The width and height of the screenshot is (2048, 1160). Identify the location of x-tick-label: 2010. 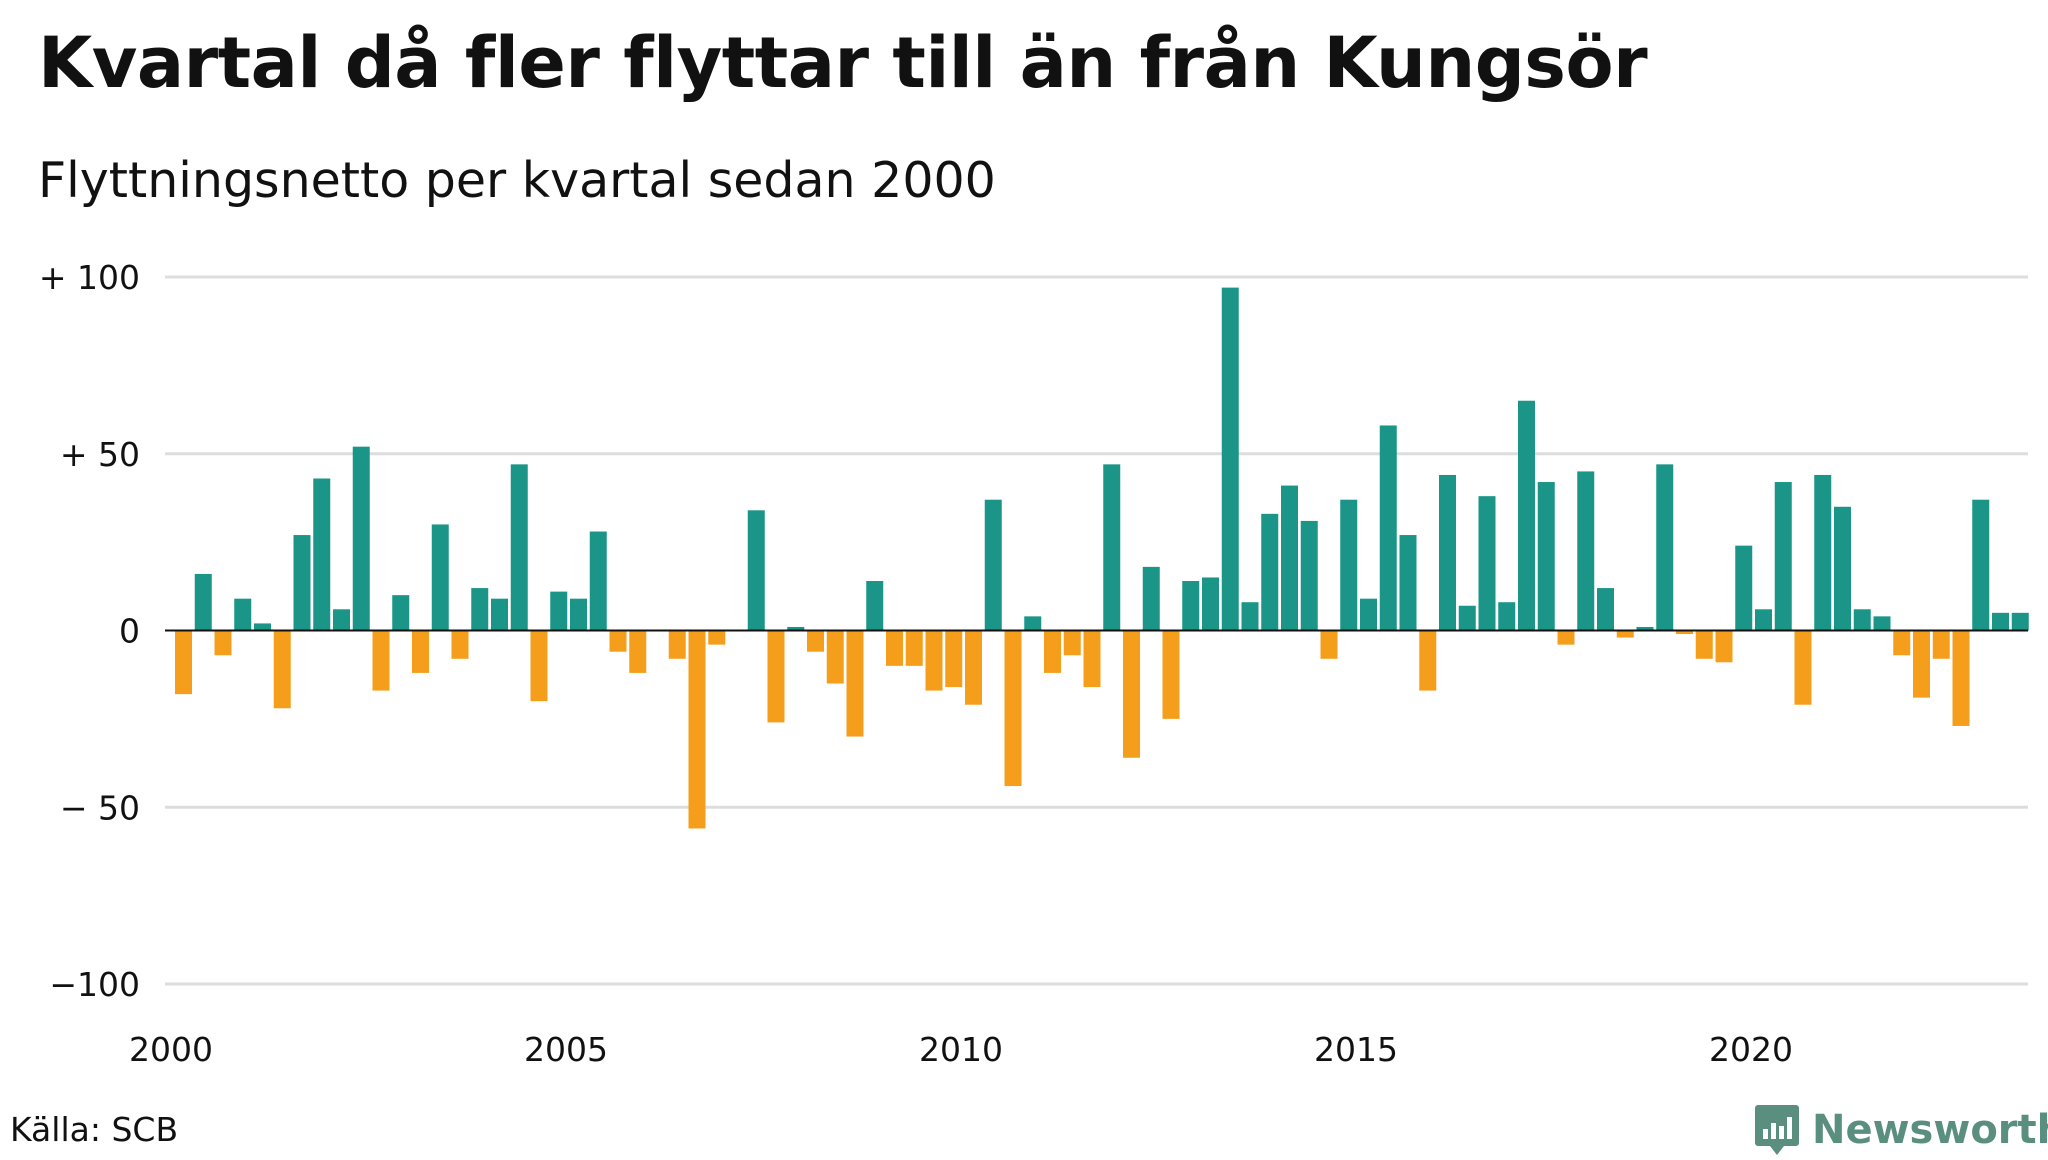
(961, 1049).